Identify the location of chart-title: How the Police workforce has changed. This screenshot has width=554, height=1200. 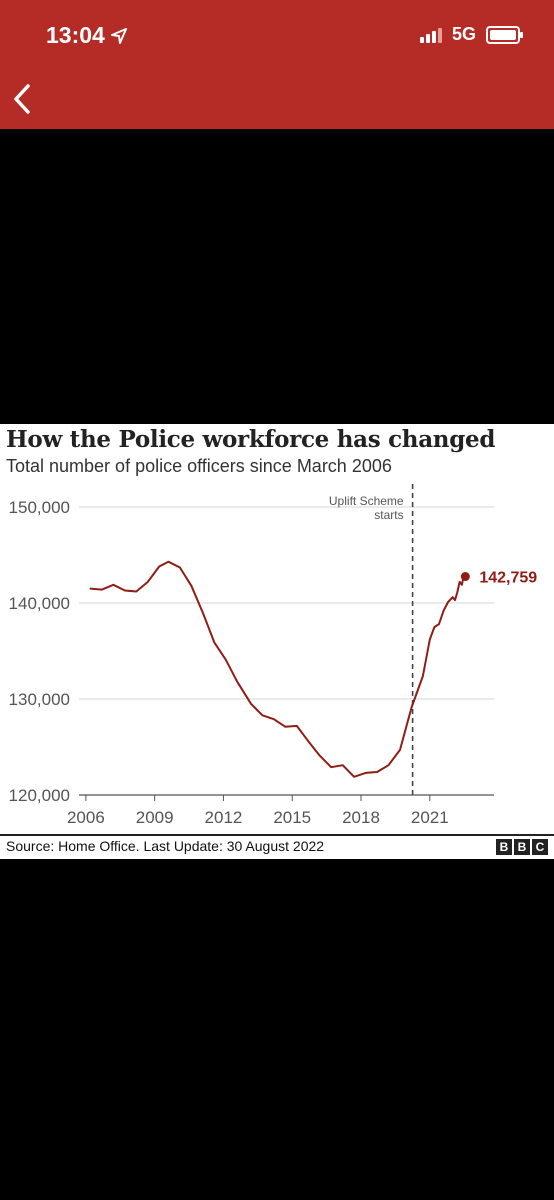
(251, 439).